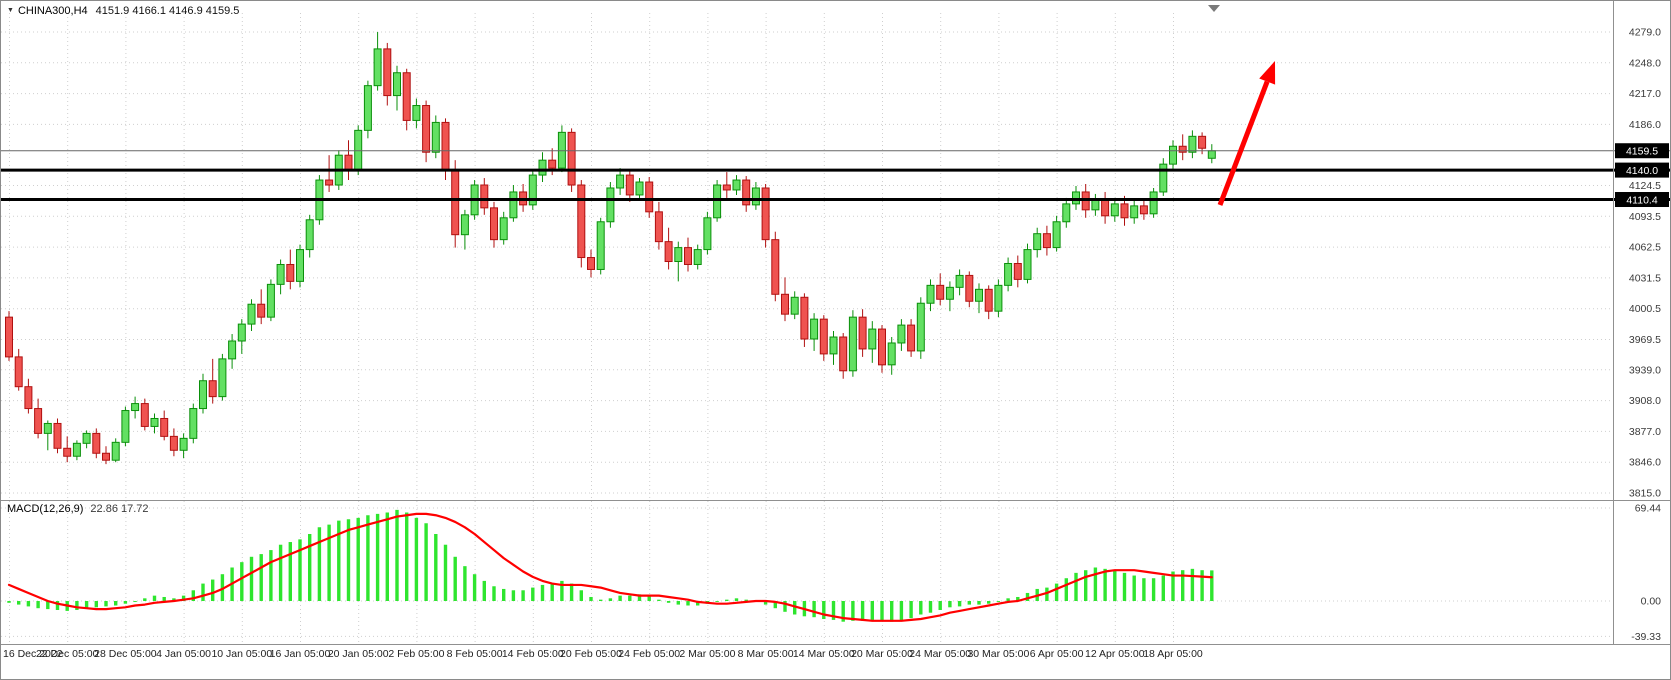 This screenshot has height=680, width=1671. I want to click on macd-histogram, so click(610, 565).